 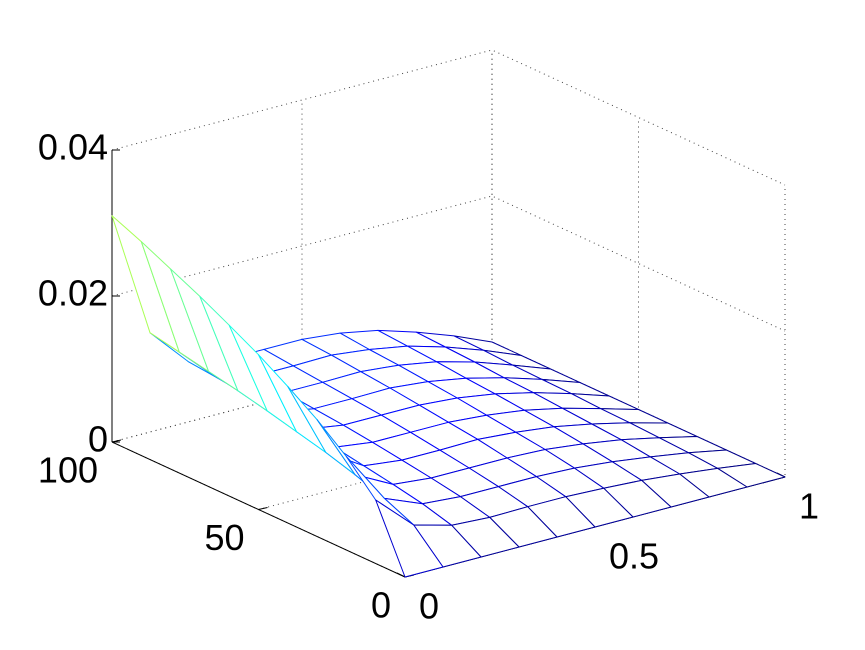 What do you see at coordinates (429, 606) in the screenshot?
I see `x-tick-label: 0` at bounding box center [429, 606].